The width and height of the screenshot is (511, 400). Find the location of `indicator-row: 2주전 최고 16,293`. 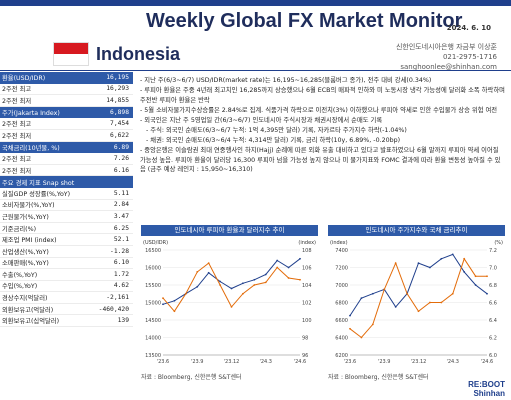

indicator-row: 2주전 최고 16,293 is located at coordinates (66, 90).